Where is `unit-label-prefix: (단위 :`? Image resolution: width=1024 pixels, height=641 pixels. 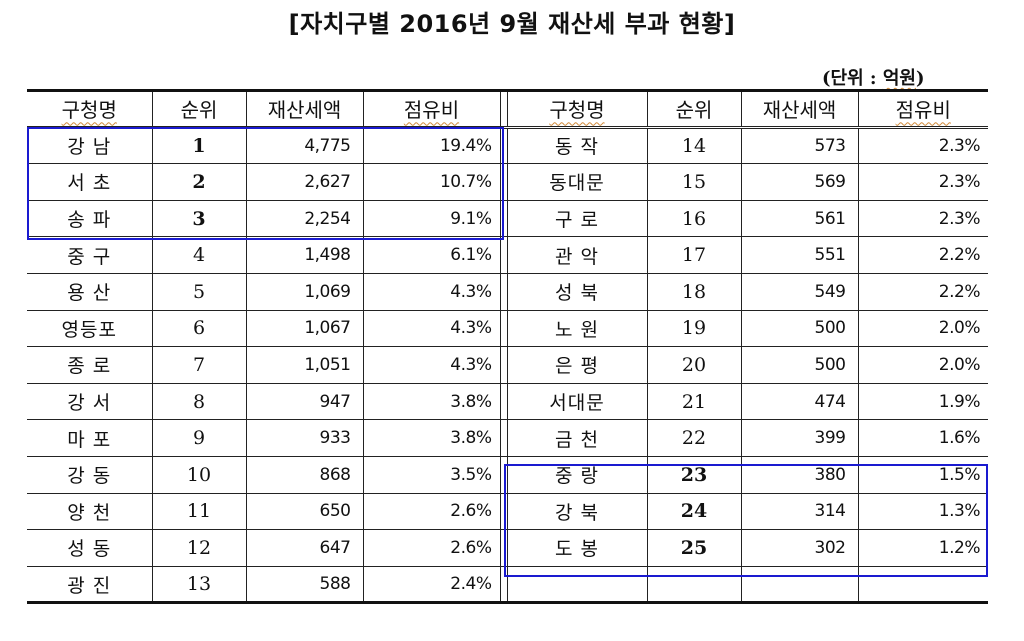
unit-label-prefix: (단위 : is located at coordinates (852, 78).